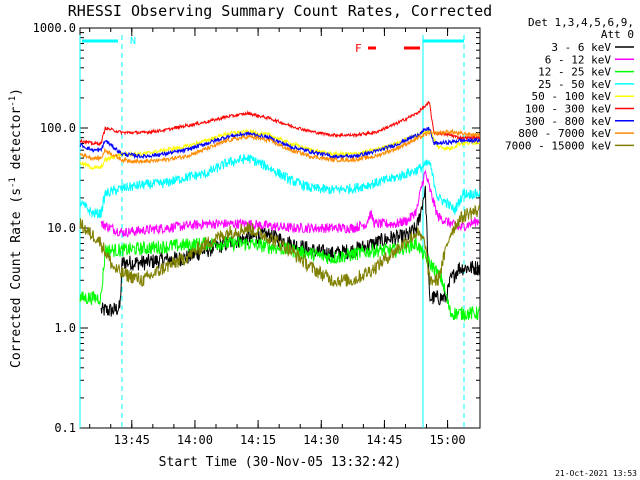  I want to click on legend-label: 7000 - 15000 keV, so click(558, 145).